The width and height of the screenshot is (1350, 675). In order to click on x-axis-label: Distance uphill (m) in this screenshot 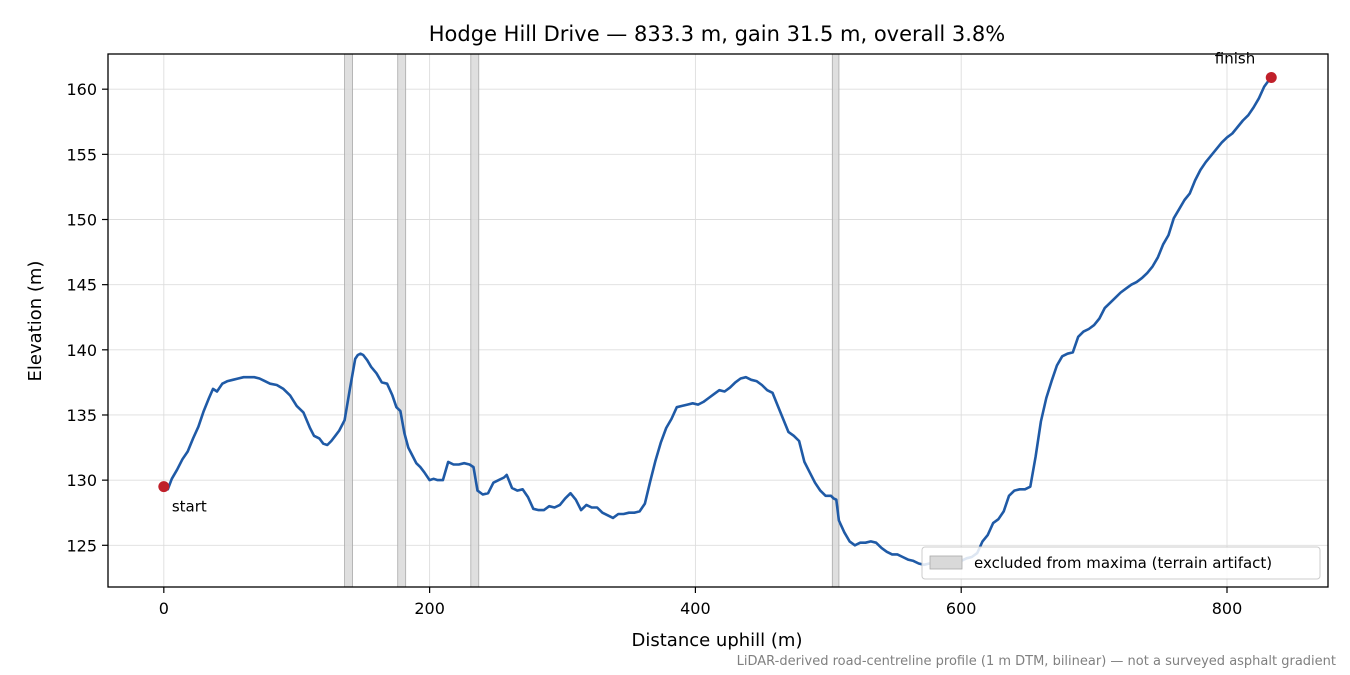, I will do `click(717, 640)`.